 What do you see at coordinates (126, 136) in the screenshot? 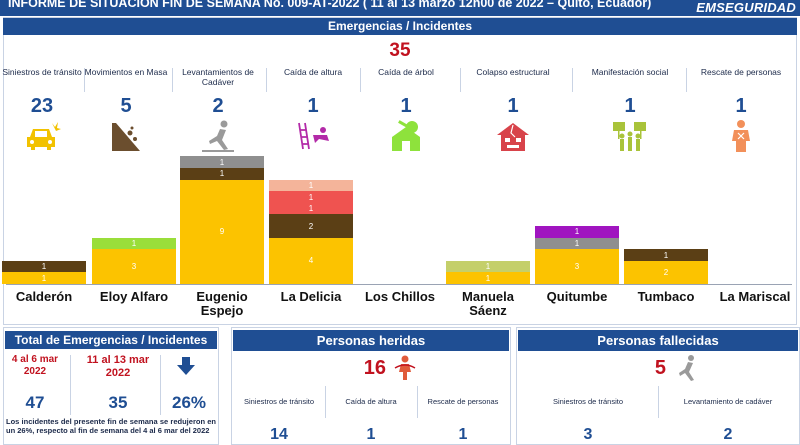
I see `landslide-icon` at bounding box center [126, 136].